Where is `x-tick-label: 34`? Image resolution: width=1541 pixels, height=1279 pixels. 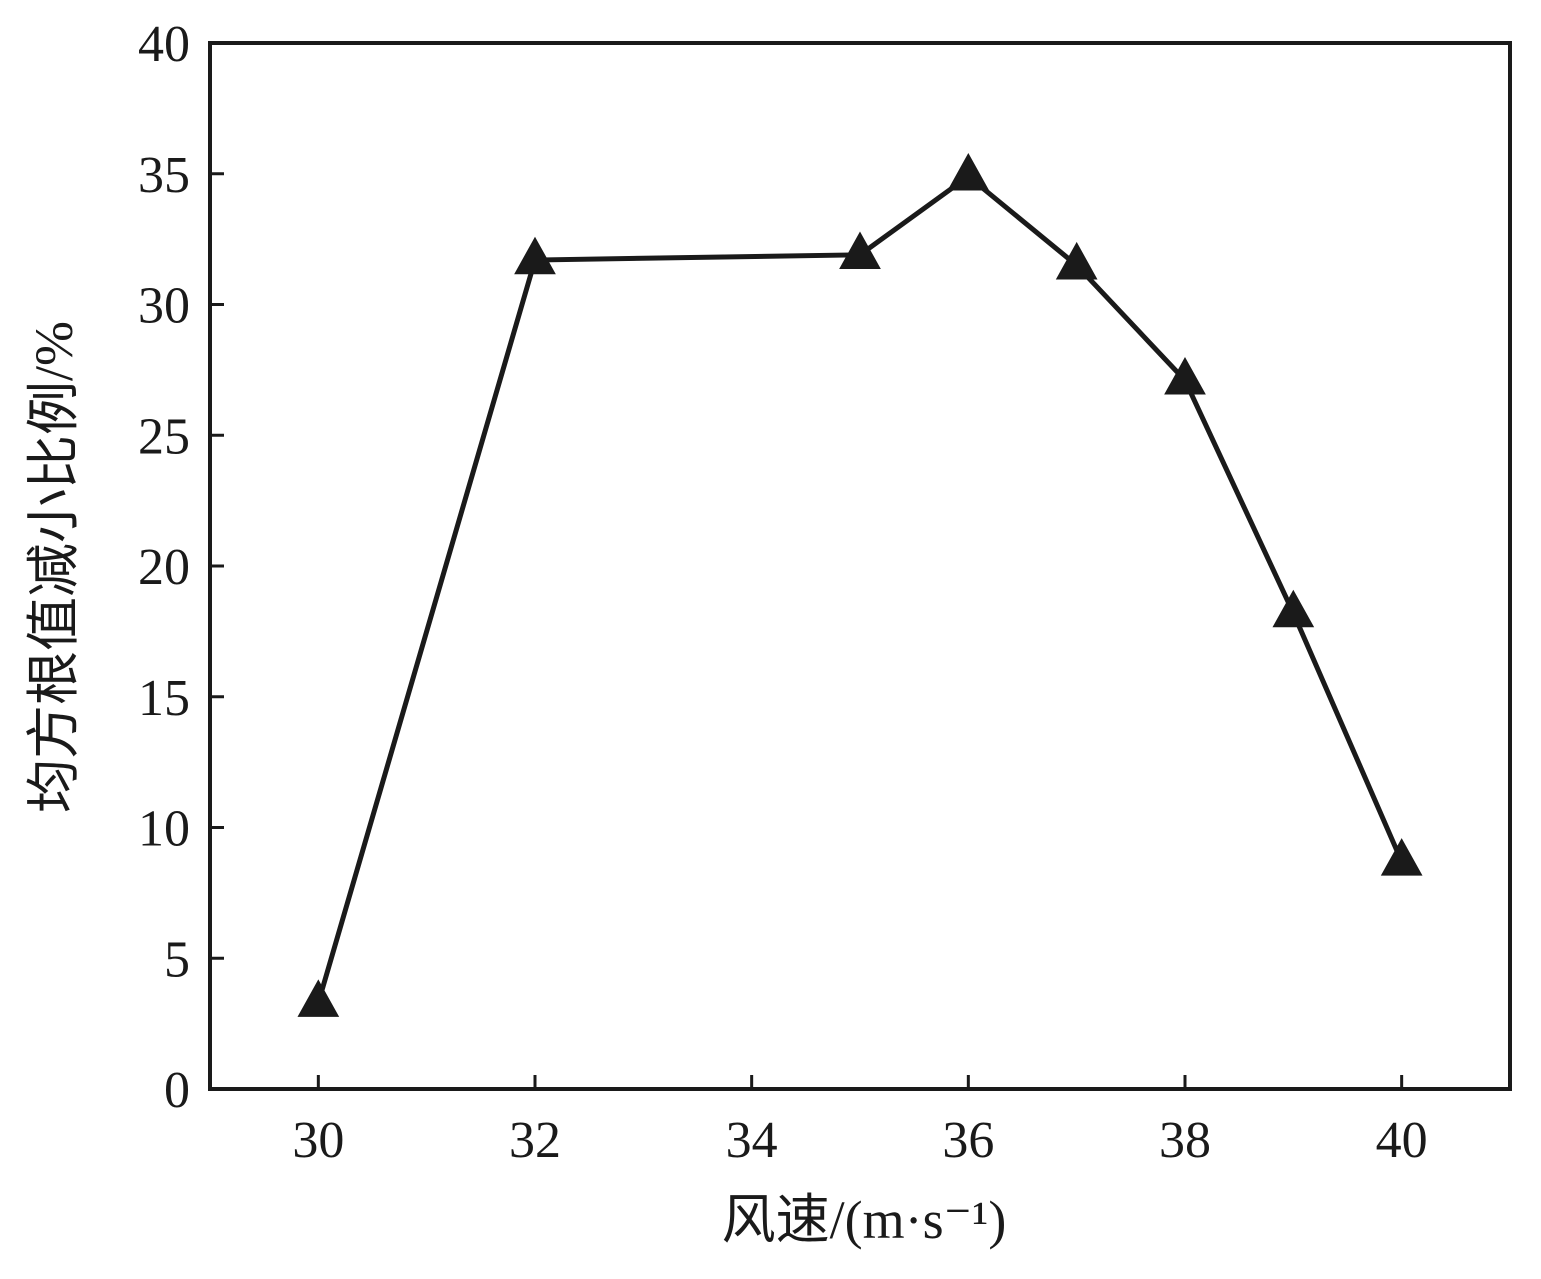
x-tick-label: 34 is located at coordinates (752, 1140).